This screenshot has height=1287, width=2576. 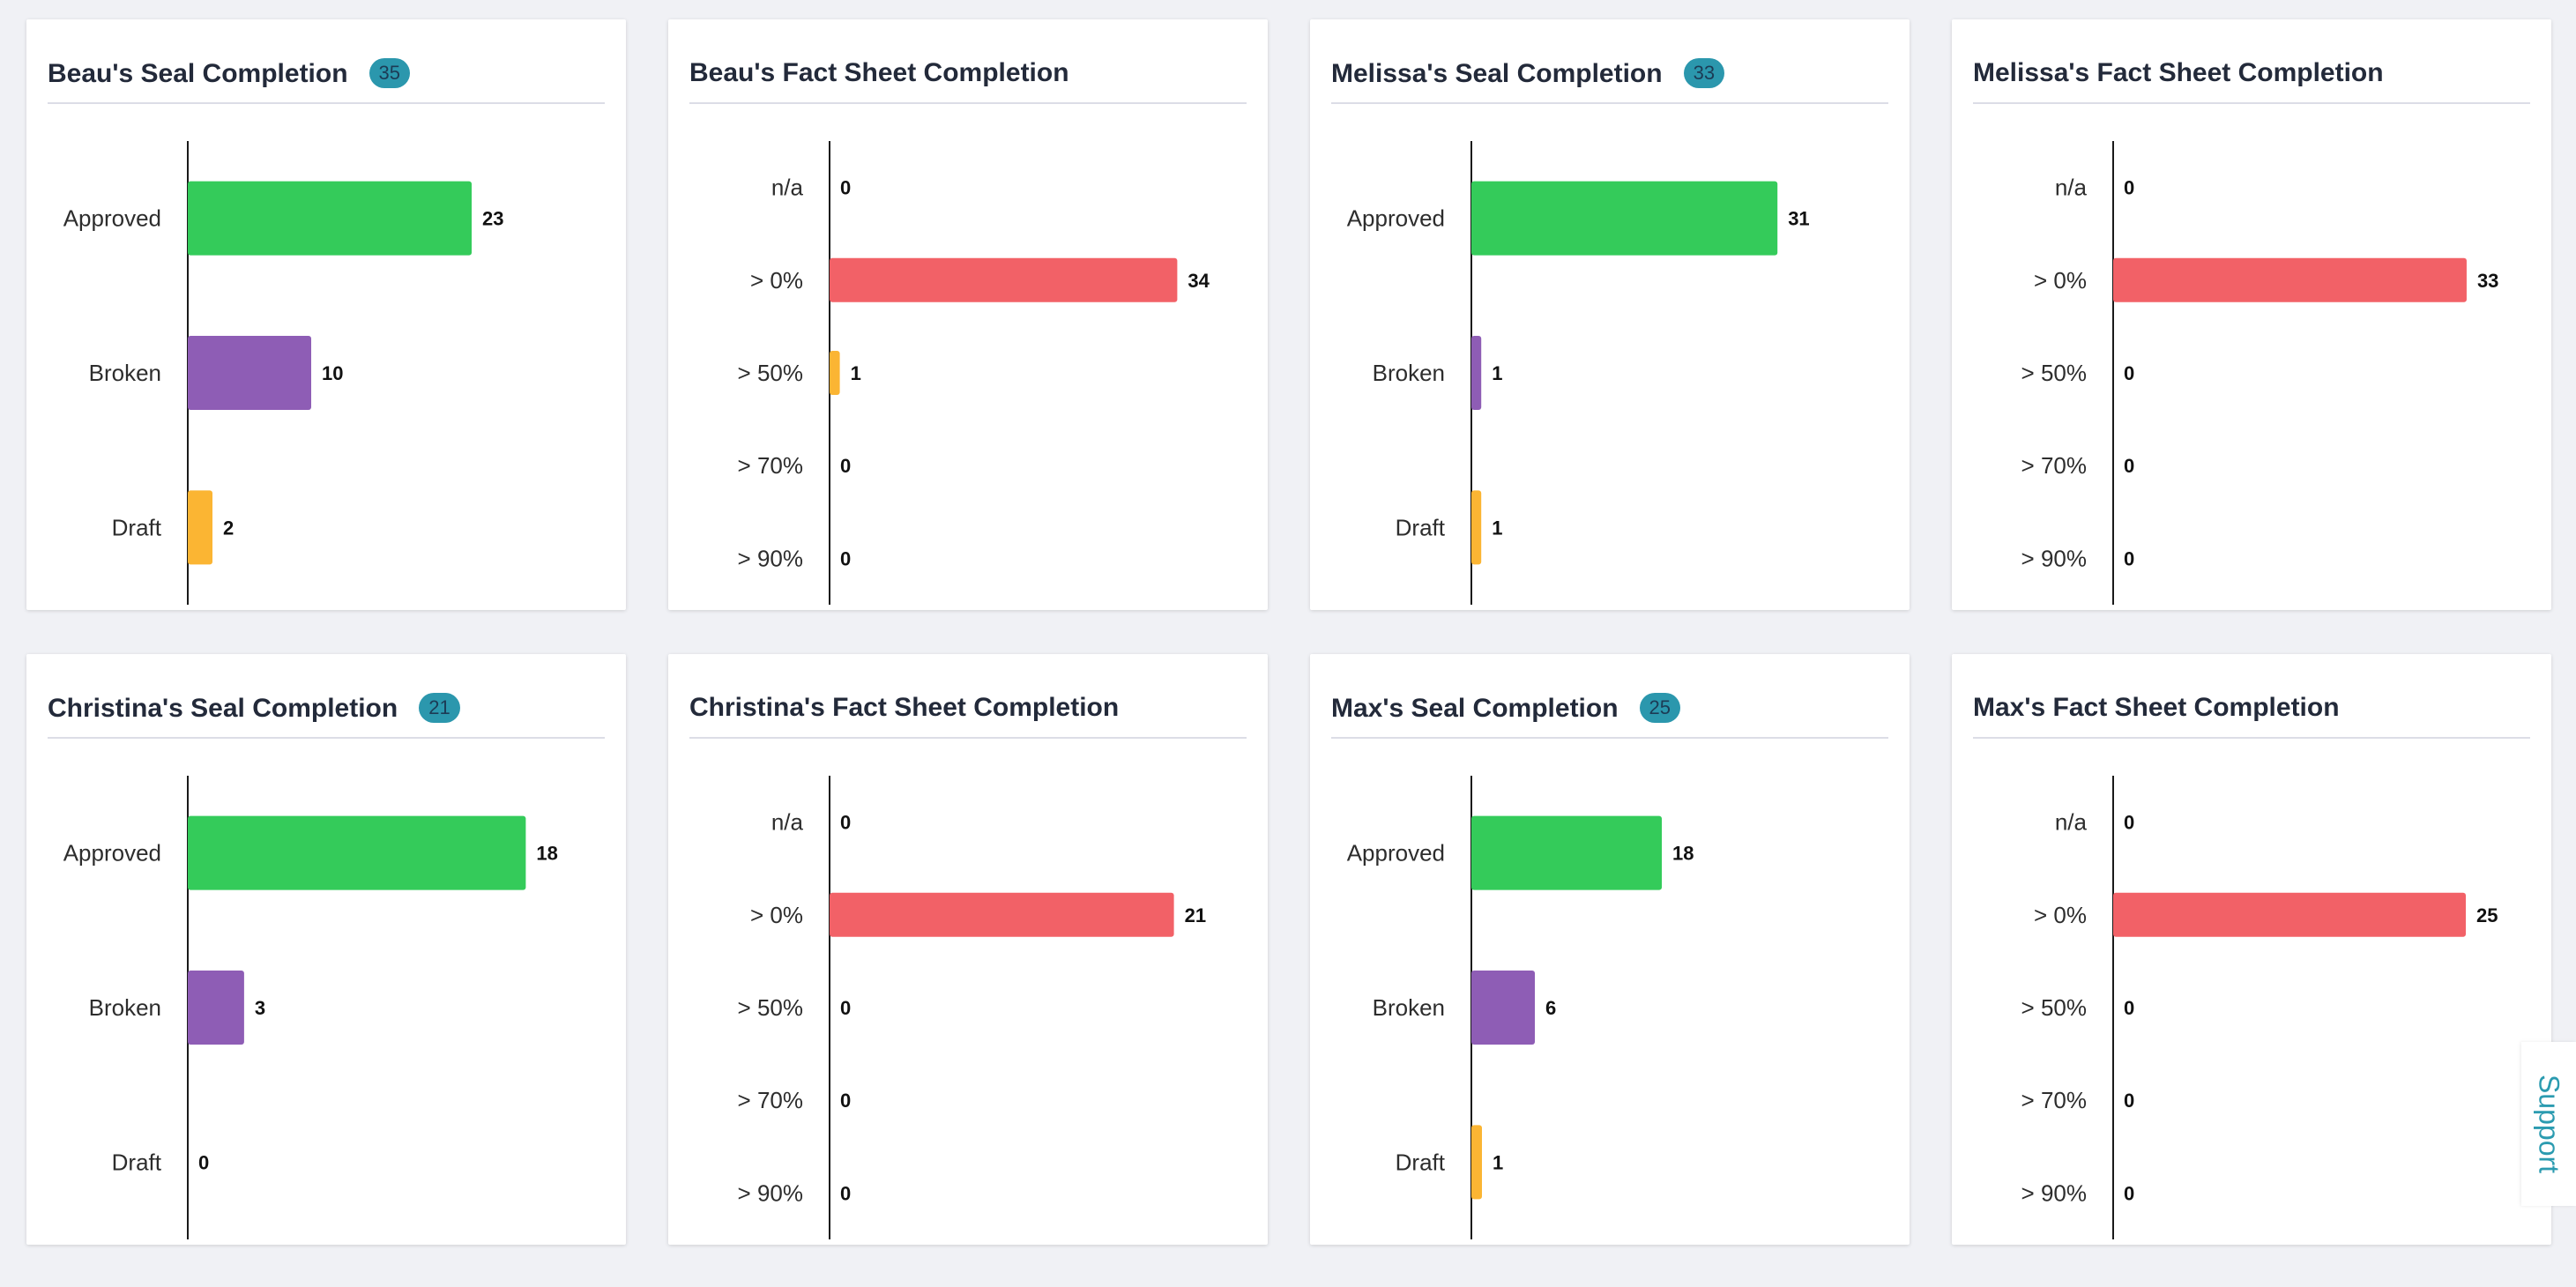 I want to click on value-label: 18, so click(x=546, y=854).